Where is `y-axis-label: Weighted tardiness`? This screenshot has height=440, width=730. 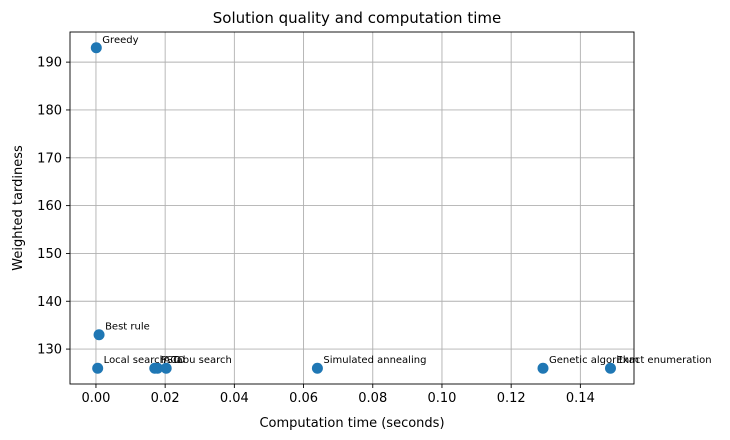
y-axis-label: Weighted tardiness is located at coordinates (18, 208).